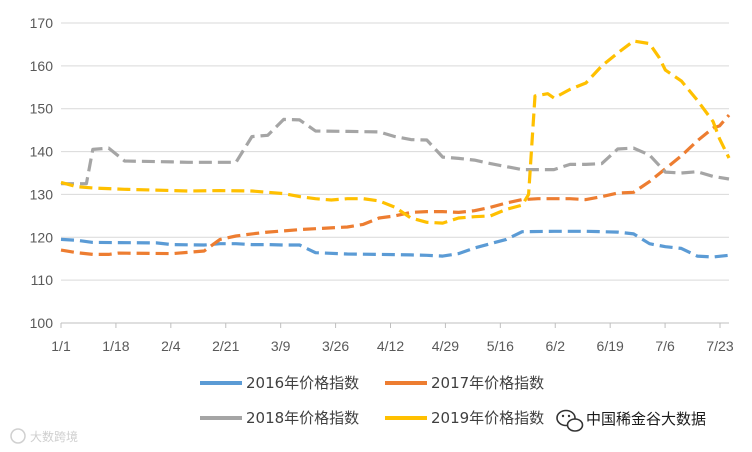 The height and width of the screenshot is (452, 752). I want to click on legend-label: 2019年价格指数, so click(487, 418).